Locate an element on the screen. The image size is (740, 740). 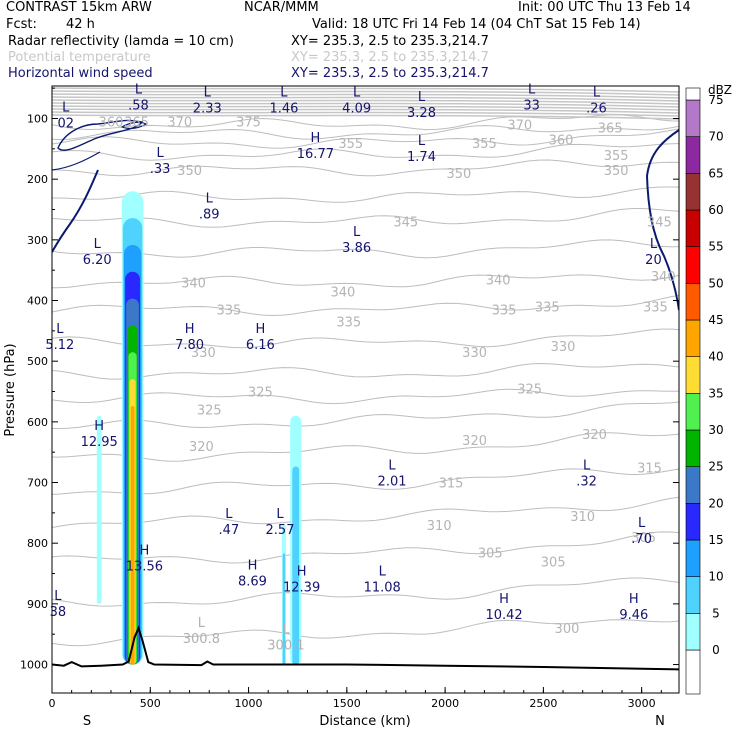
colorbar-label: 75 is located at coordinates (715, 100).